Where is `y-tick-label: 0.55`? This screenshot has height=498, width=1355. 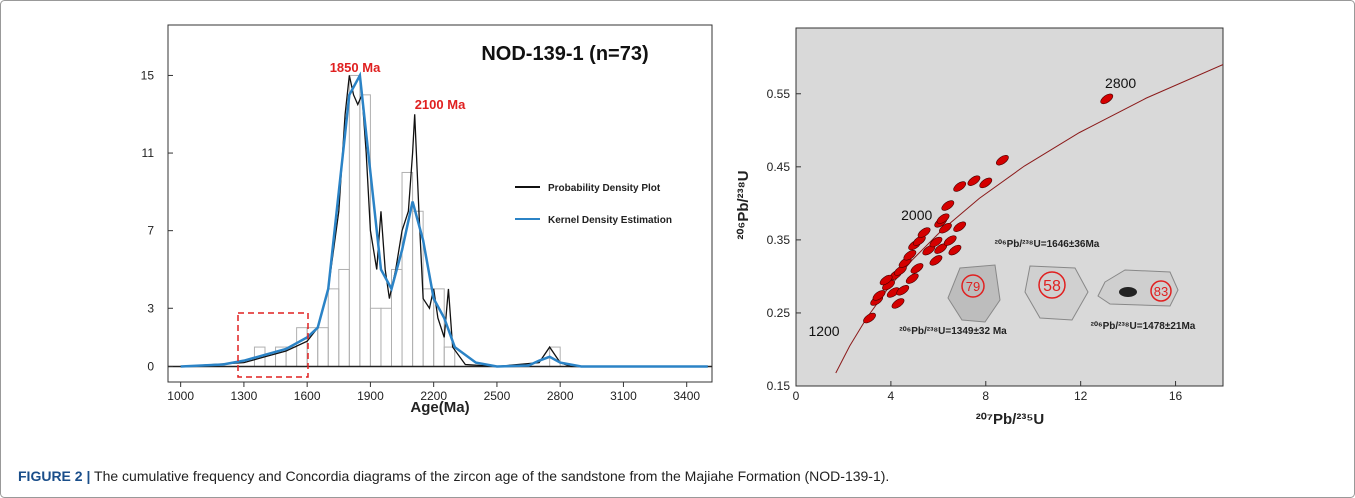
y-tick-label: 0.55 is located at coordinates (779, 94).